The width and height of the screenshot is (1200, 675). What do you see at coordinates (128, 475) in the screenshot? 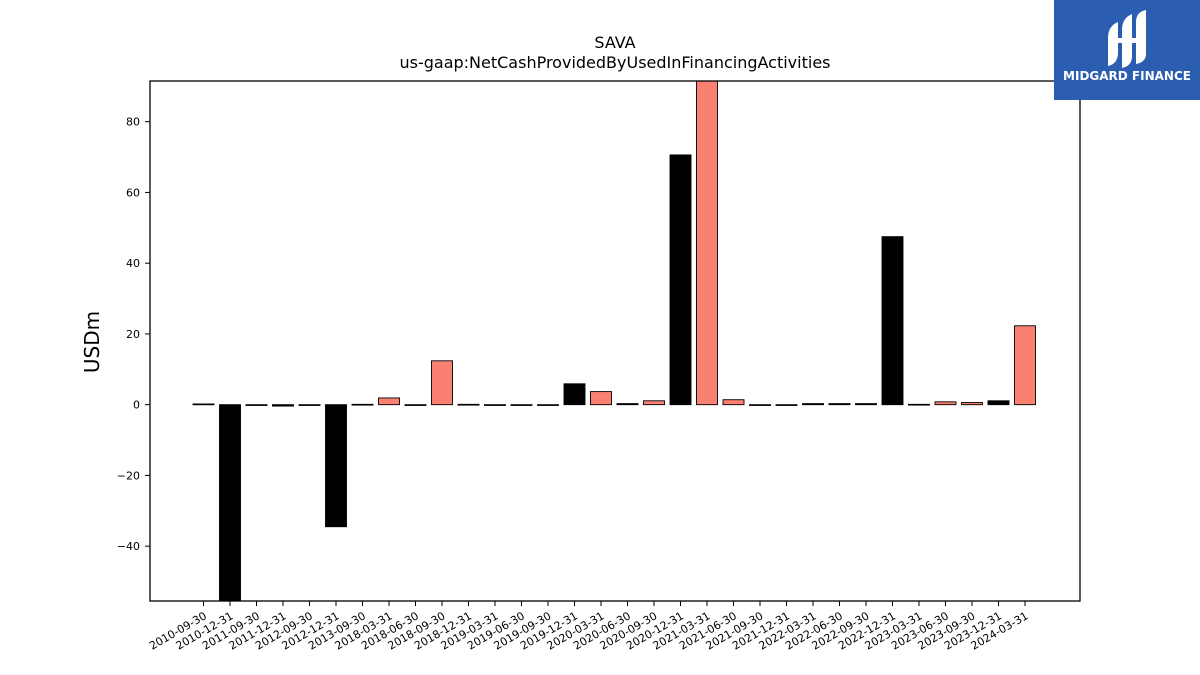
I see `y-tick-label: −20` at bounding box center [128, 475].